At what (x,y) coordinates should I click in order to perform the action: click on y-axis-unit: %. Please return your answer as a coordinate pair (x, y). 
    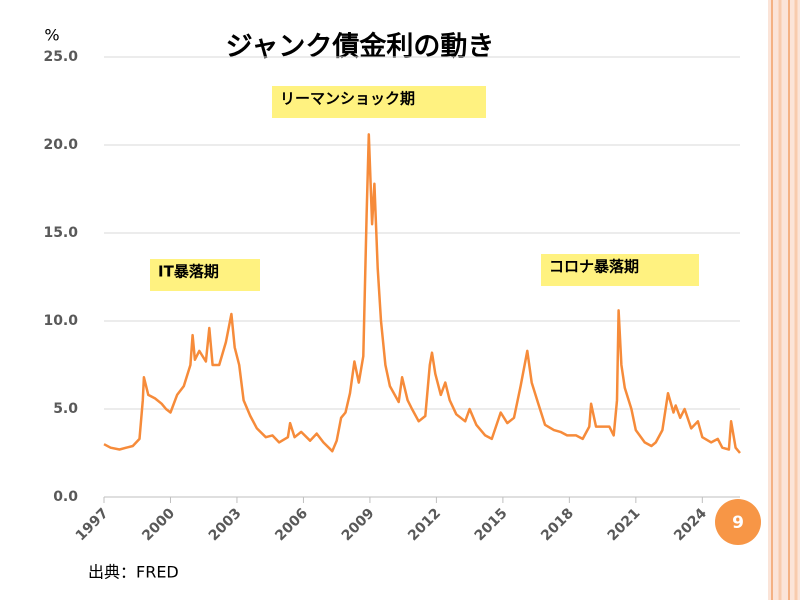
    Looking at the image, I should click on (51, 35).